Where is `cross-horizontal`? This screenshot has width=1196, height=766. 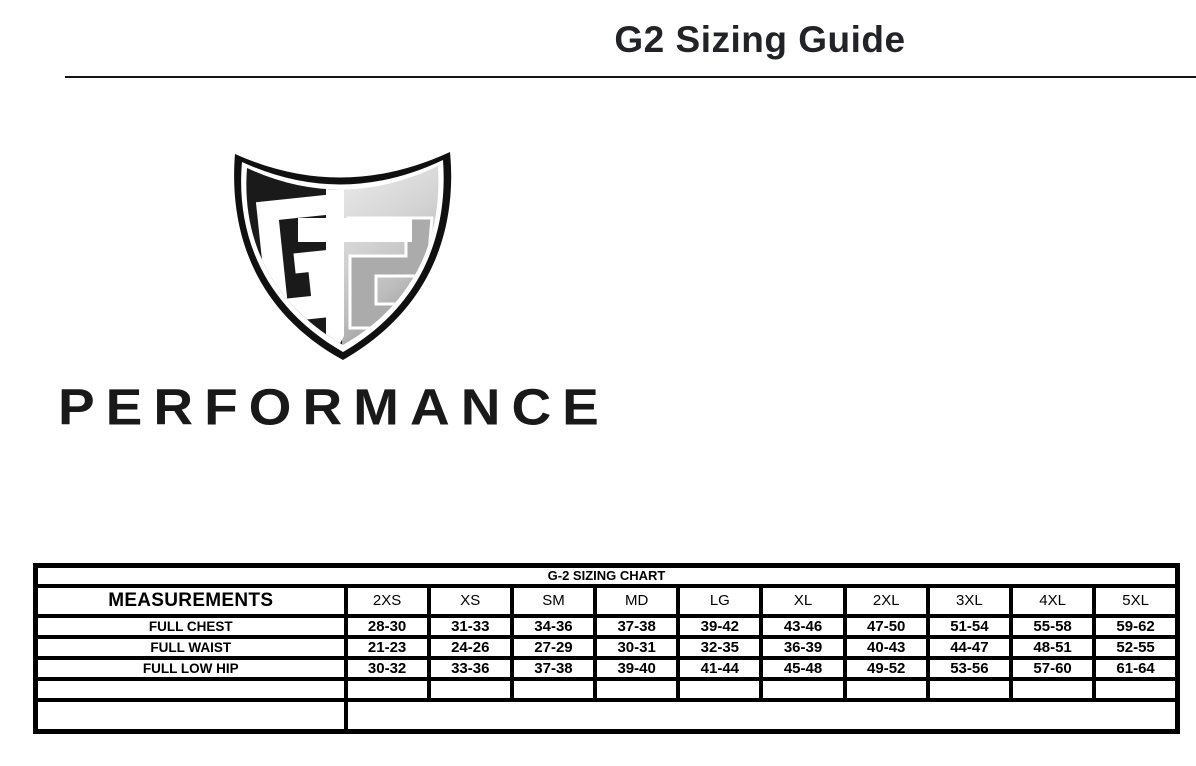
cross-horizontal is located at coordinates (355, 230).